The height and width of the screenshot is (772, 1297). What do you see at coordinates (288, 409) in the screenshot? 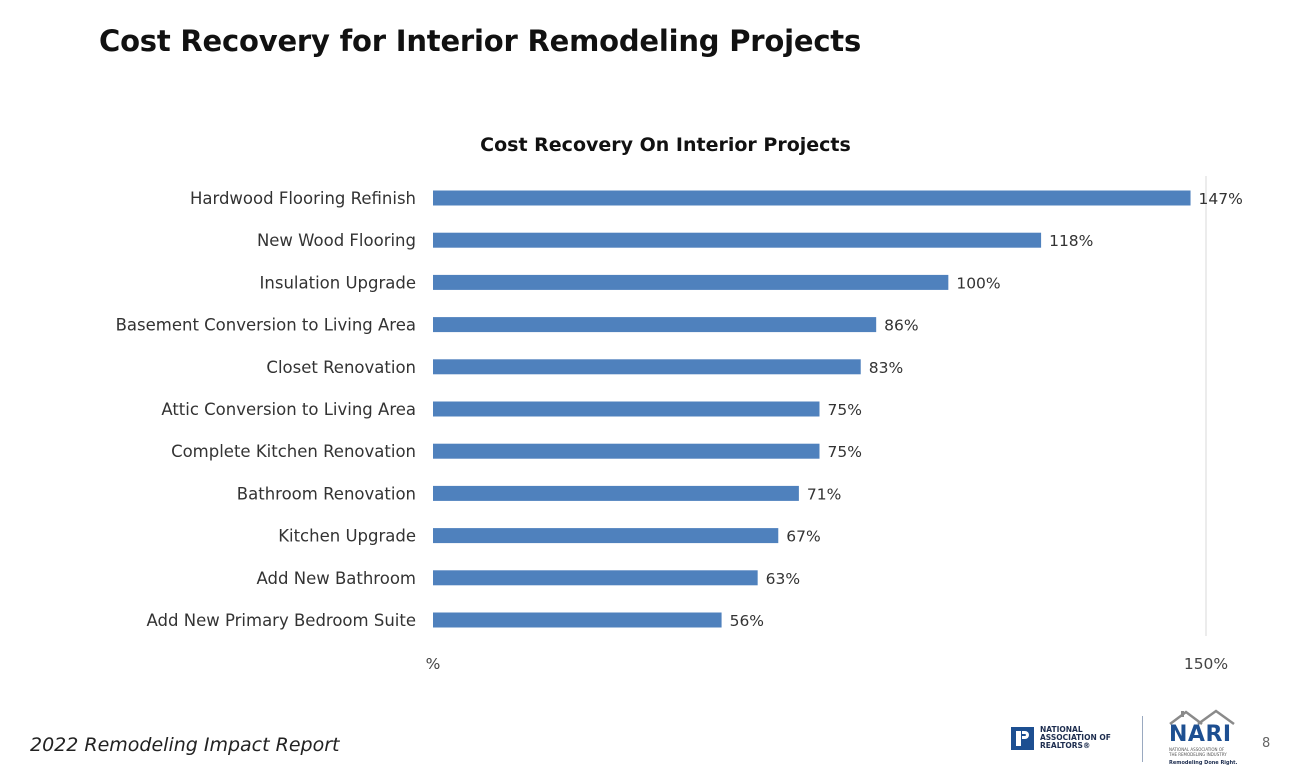
I see `category-label: Attic Conversion to Living Area` at bounding box center [288, 409].